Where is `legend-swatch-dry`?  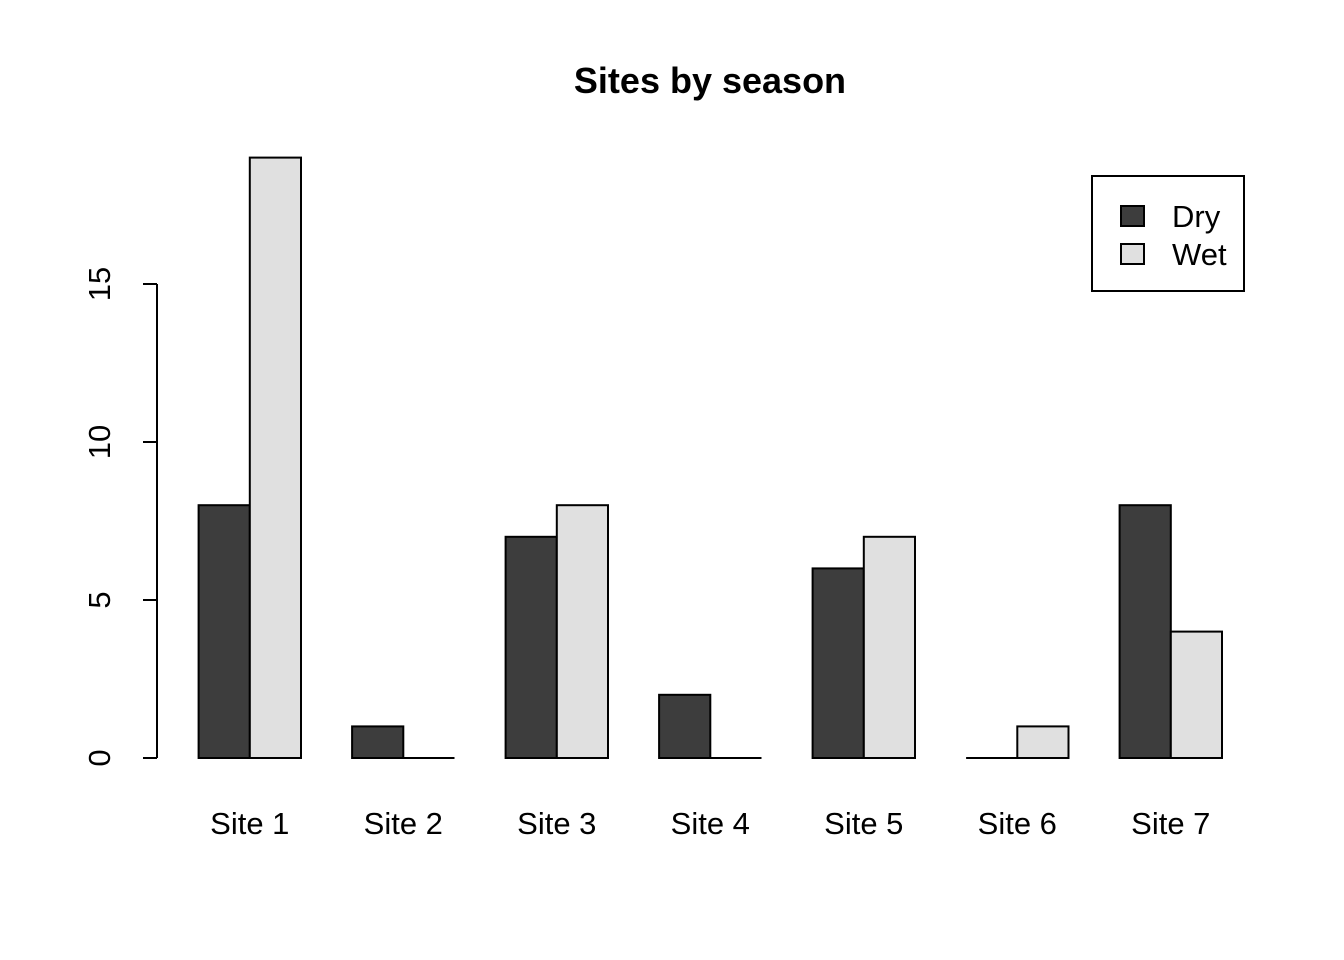 legend-swatch-dry is located at coordinates (1132, 216).